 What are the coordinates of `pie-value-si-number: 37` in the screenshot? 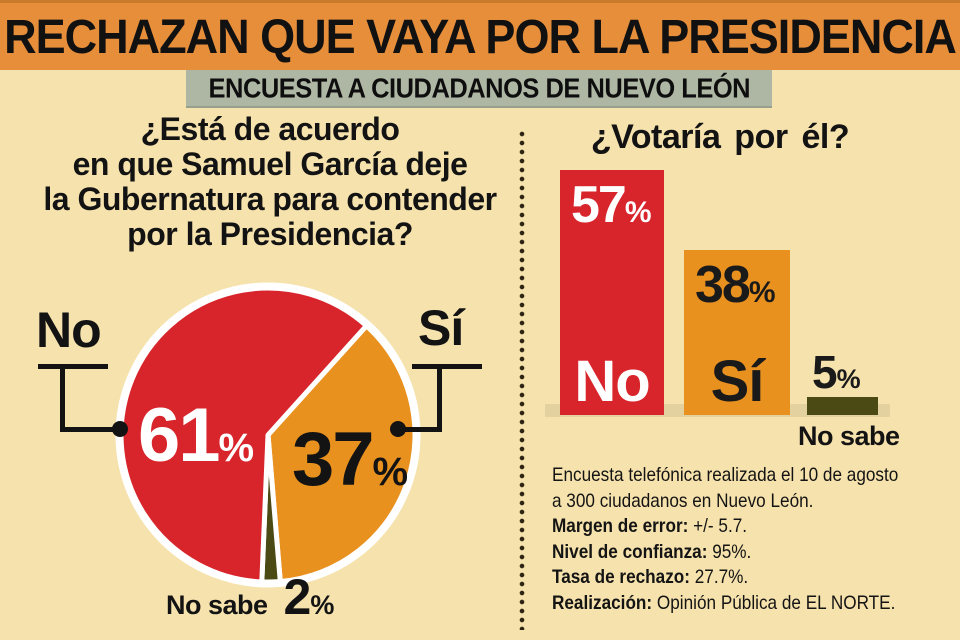 It's located at (333, 459).